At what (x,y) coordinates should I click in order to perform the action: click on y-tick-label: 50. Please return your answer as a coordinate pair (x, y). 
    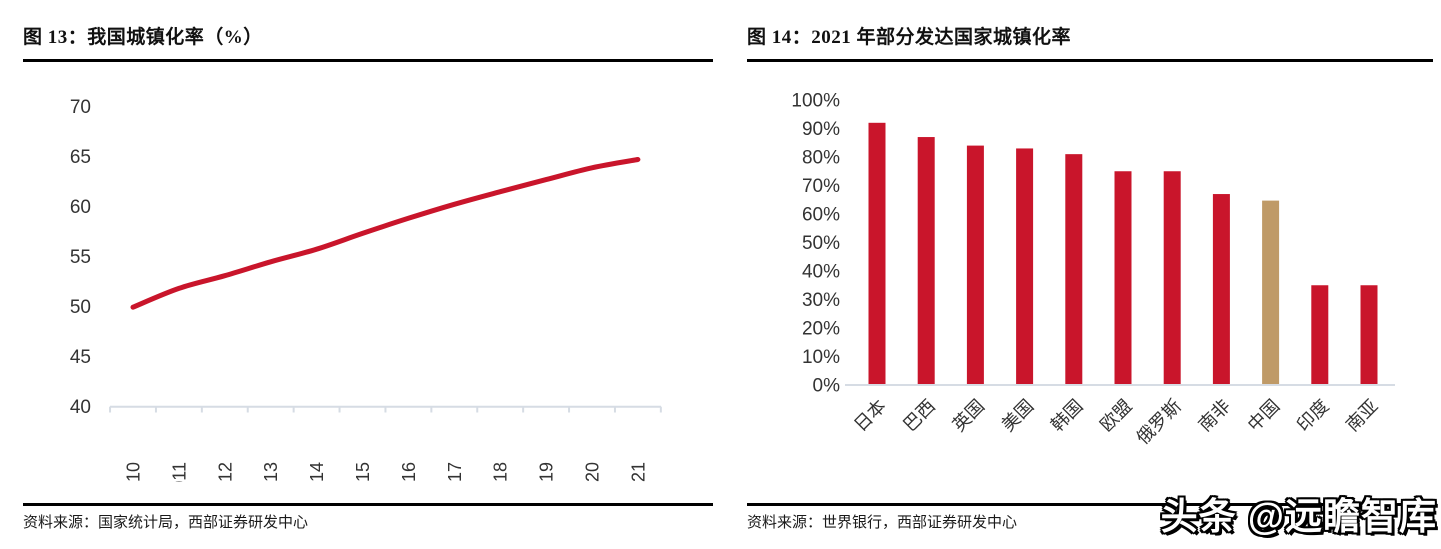
    Looking at the image, I should click on (80, 307).